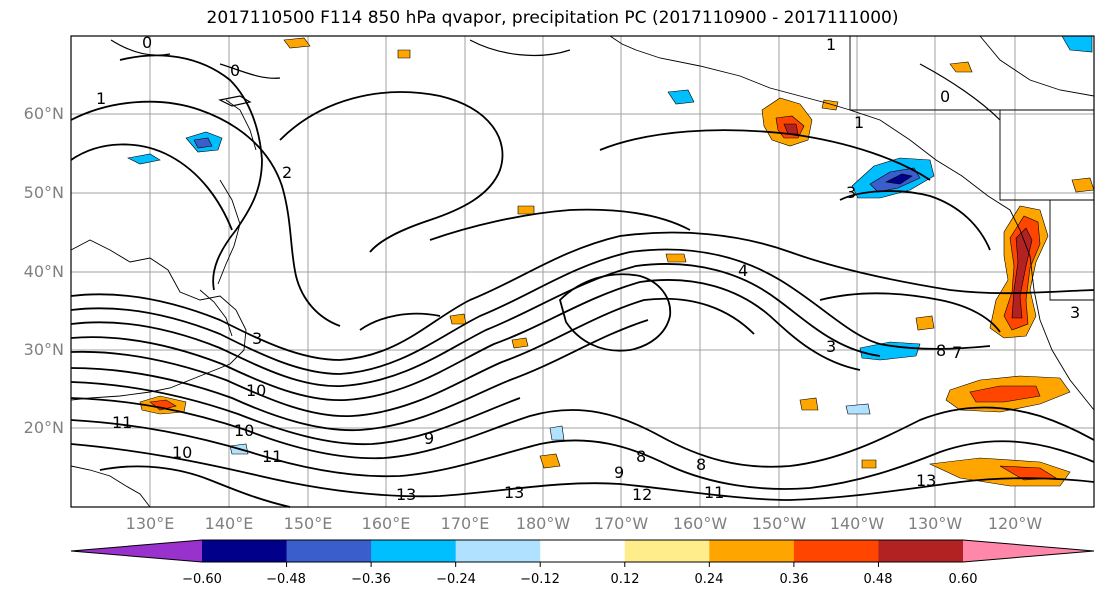 The width and height of the screenshot is (1105, 601). What do you see at coordinates (642, 494) in the screenshot?
I see `contour-label: 12` at bounding box center [642, 494].